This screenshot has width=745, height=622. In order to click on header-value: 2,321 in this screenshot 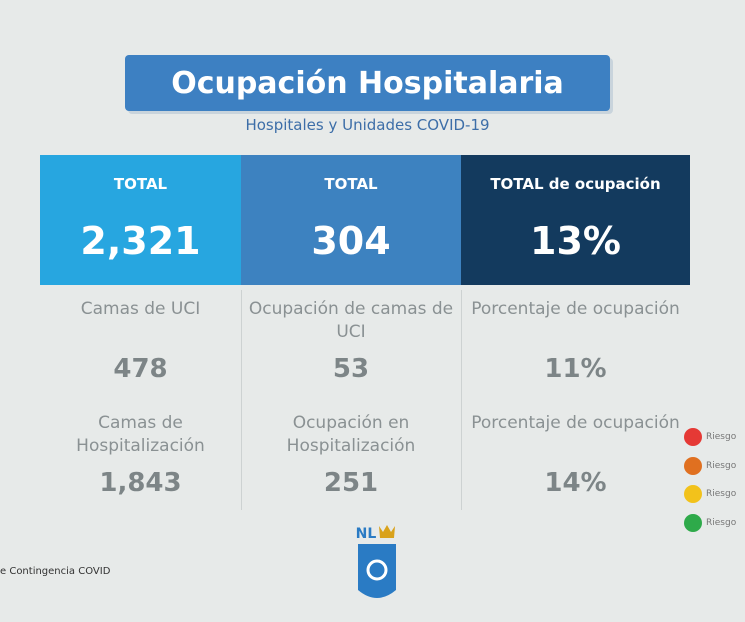, I will do `click(140, 241)`.